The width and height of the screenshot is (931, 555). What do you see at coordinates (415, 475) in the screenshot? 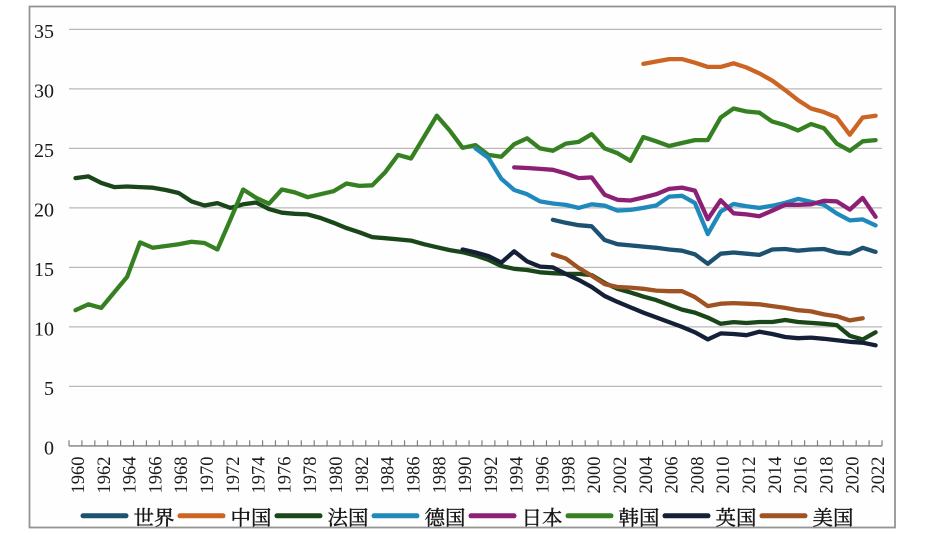
I see `svg-text: 1986` at bounding box center [415, 475].